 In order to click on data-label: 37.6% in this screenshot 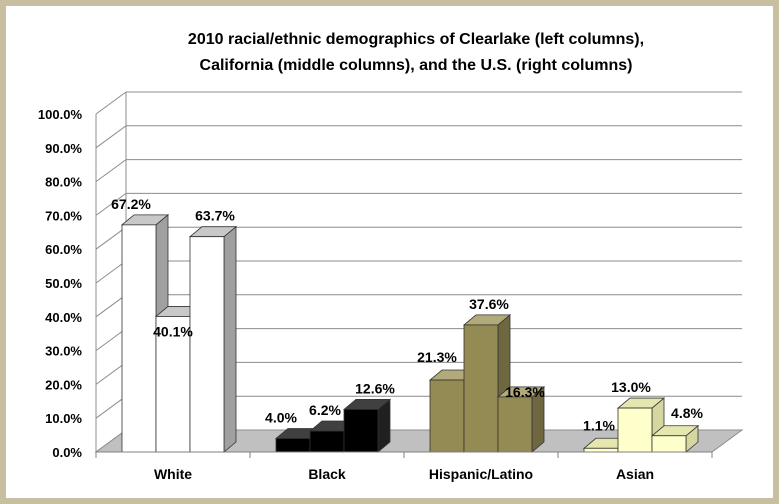, I will do `click(489, 304)`.